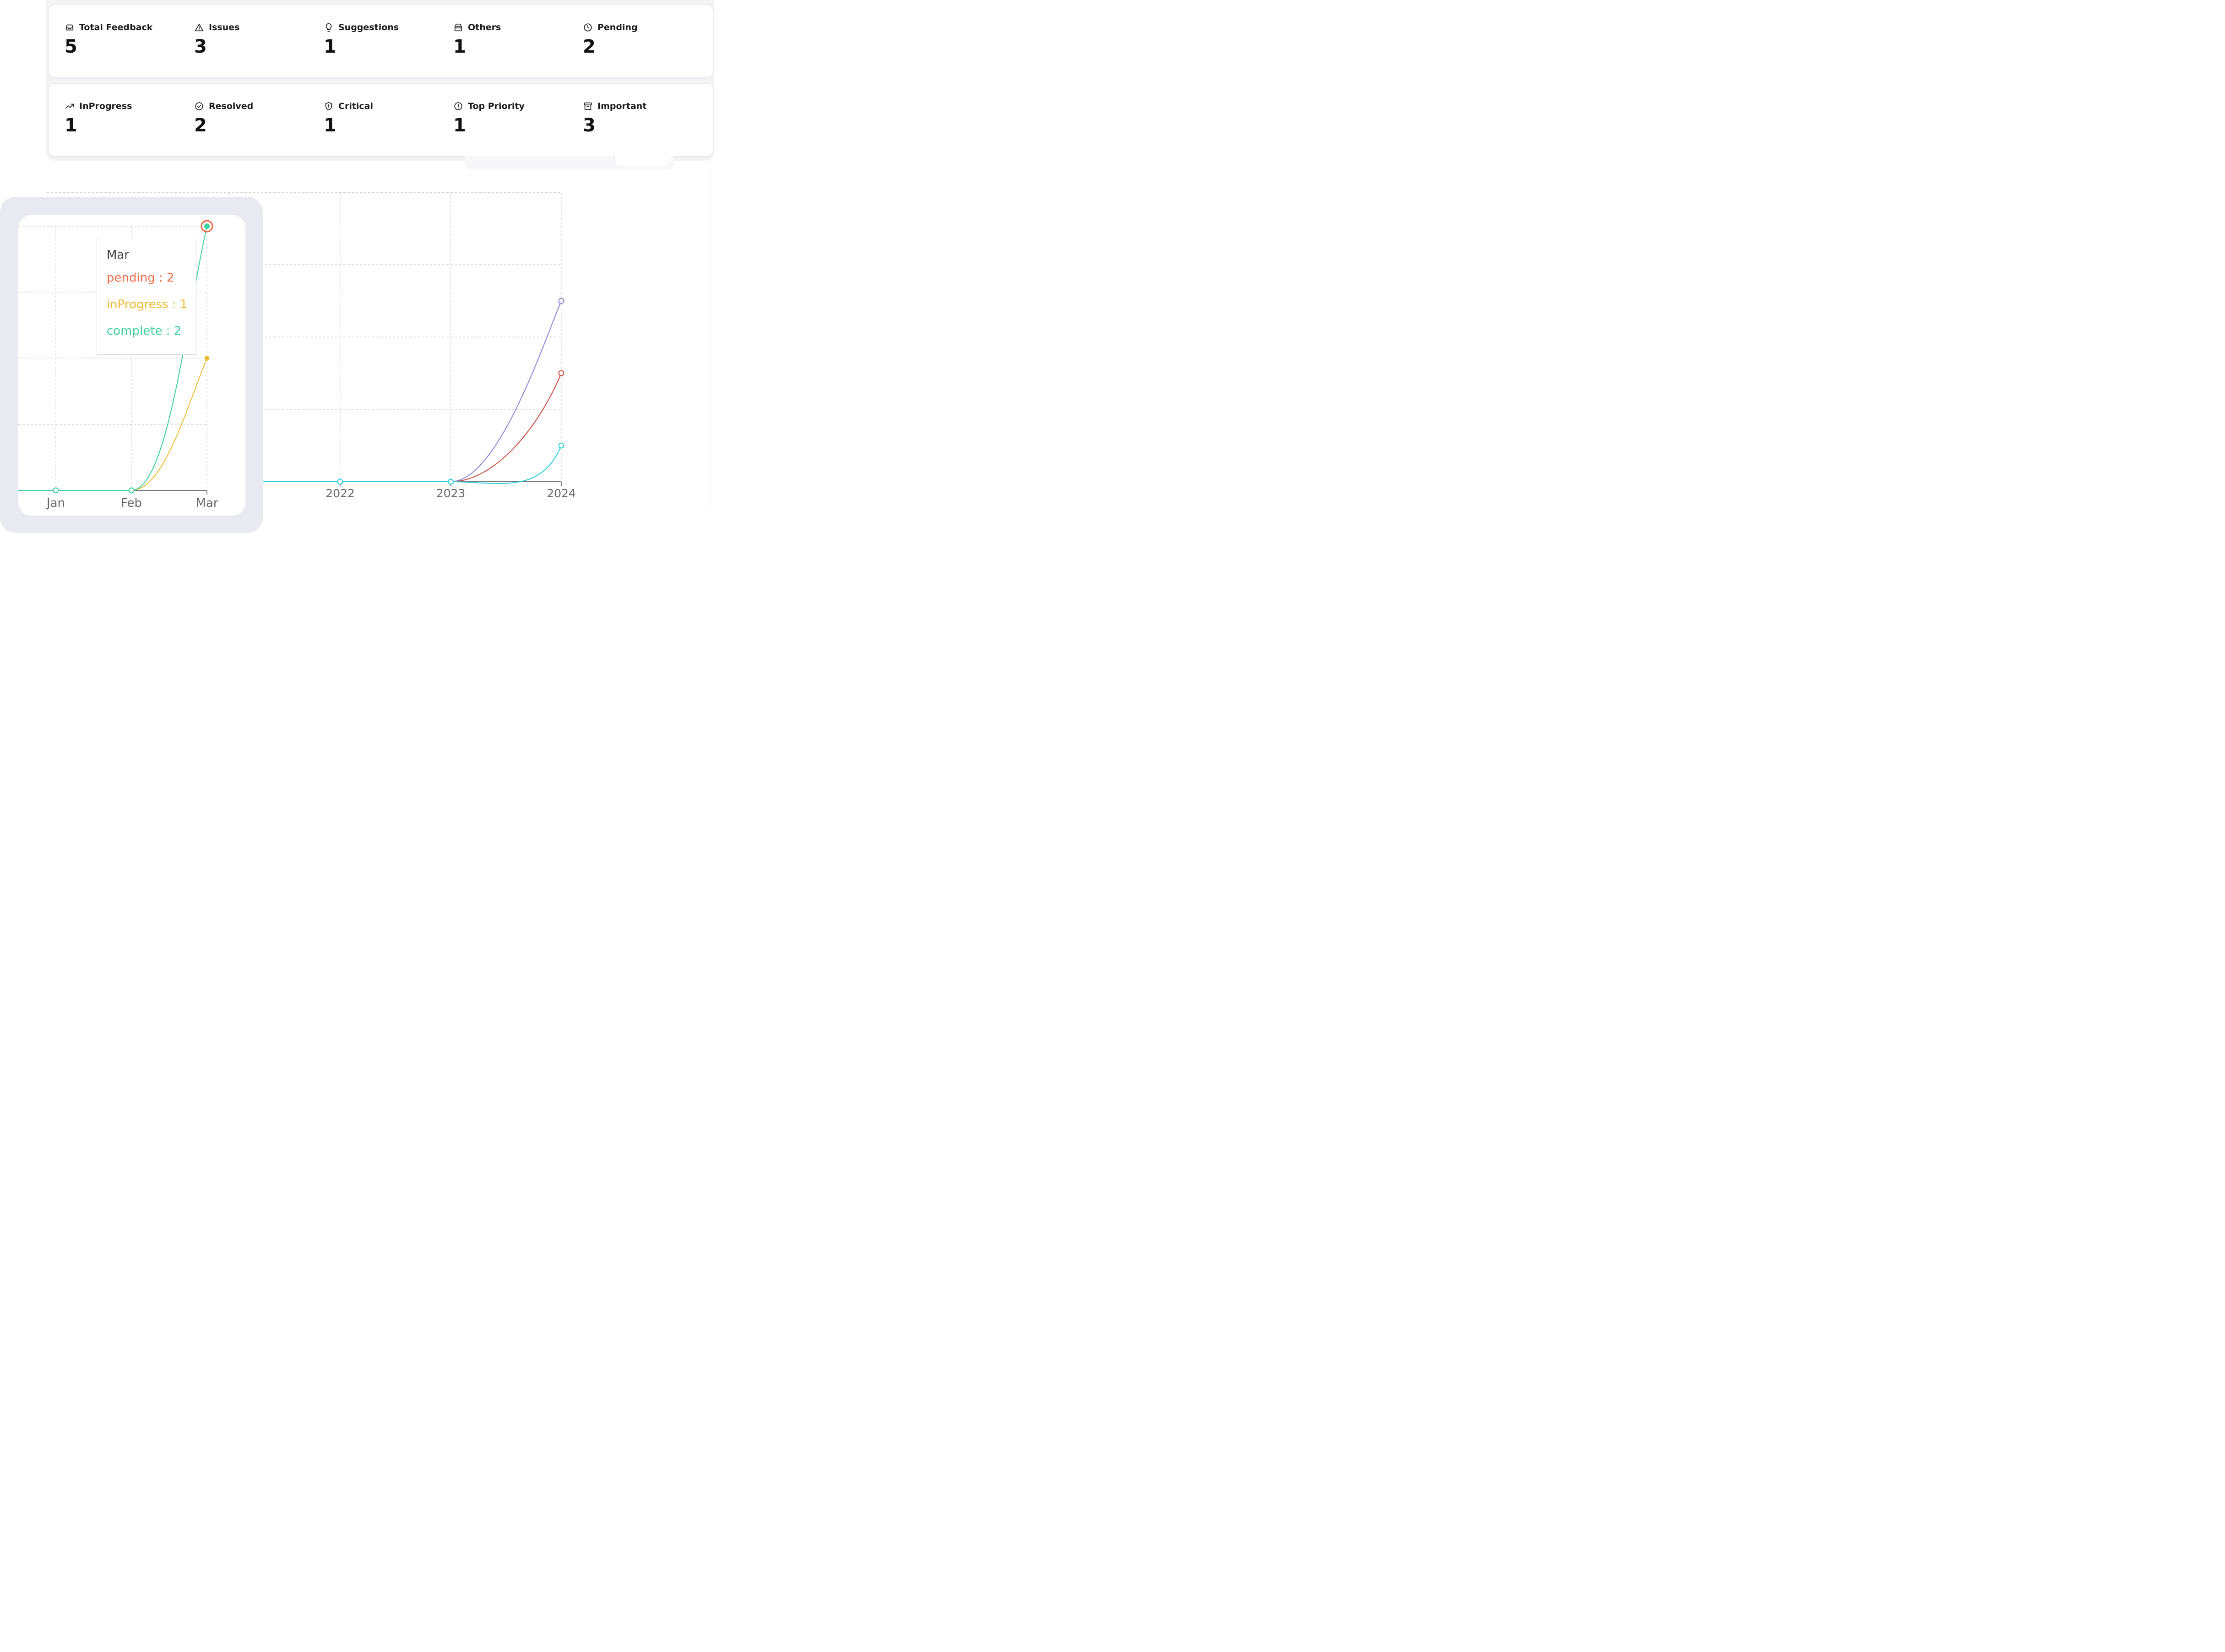 This screenshot has height=1652, width=2225. I want to click on trending-up-icon, so click(69, 106).